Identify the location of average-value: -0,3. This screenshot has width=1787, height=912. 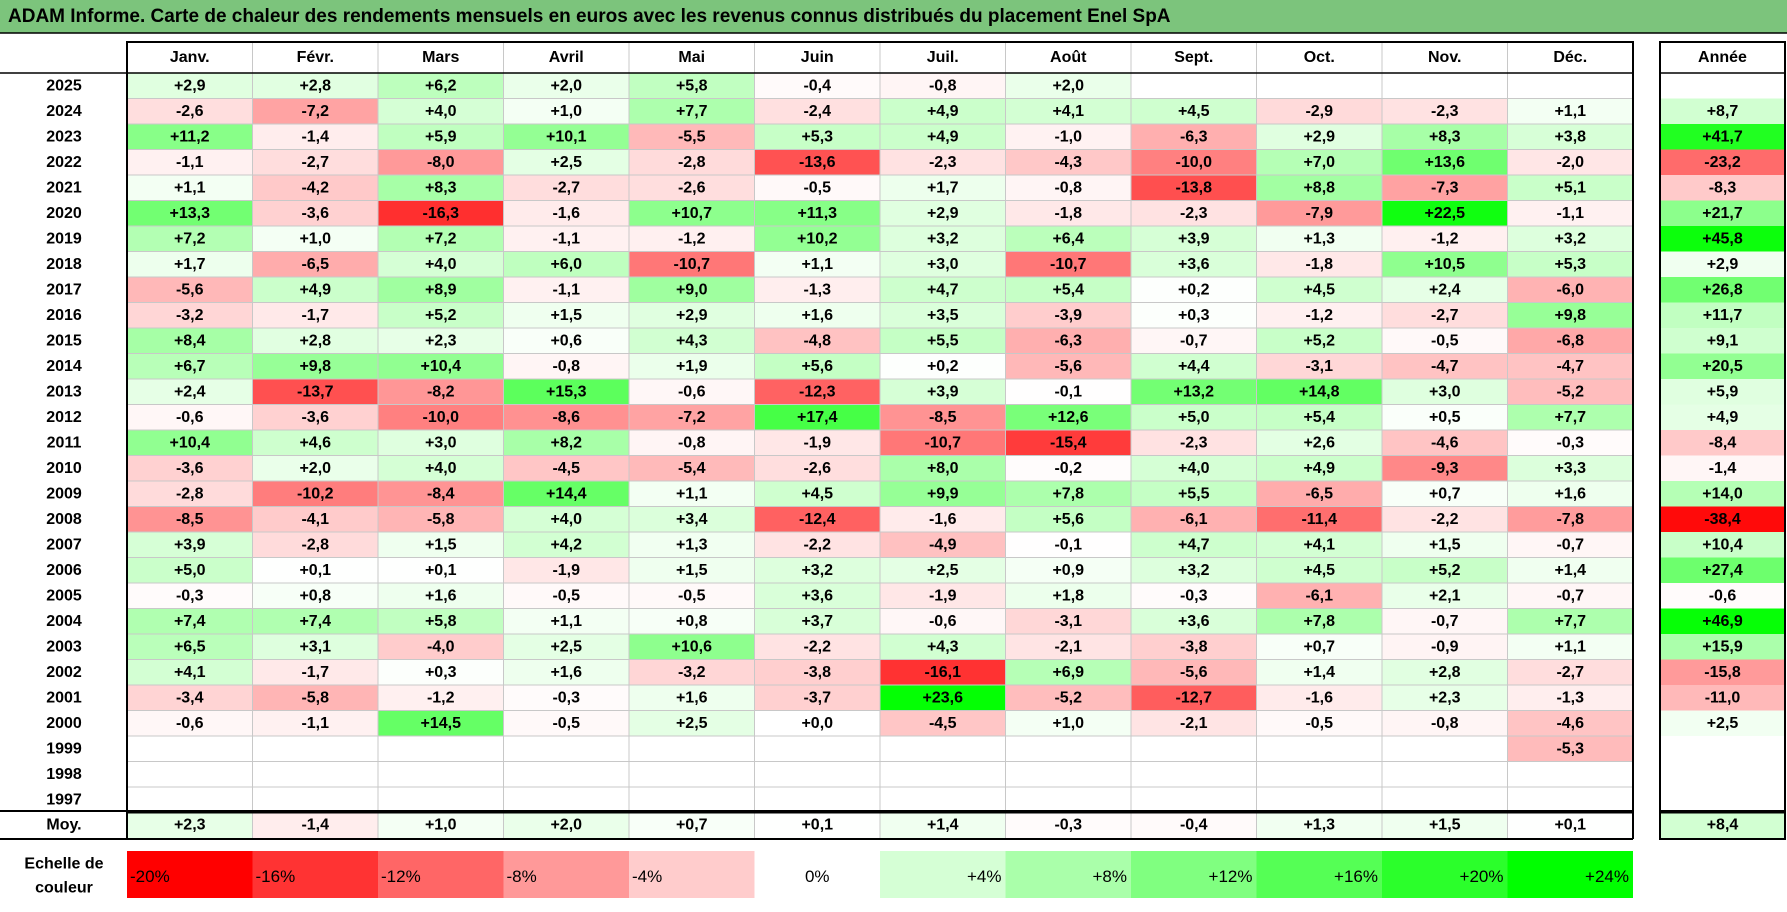
(1068, 825).